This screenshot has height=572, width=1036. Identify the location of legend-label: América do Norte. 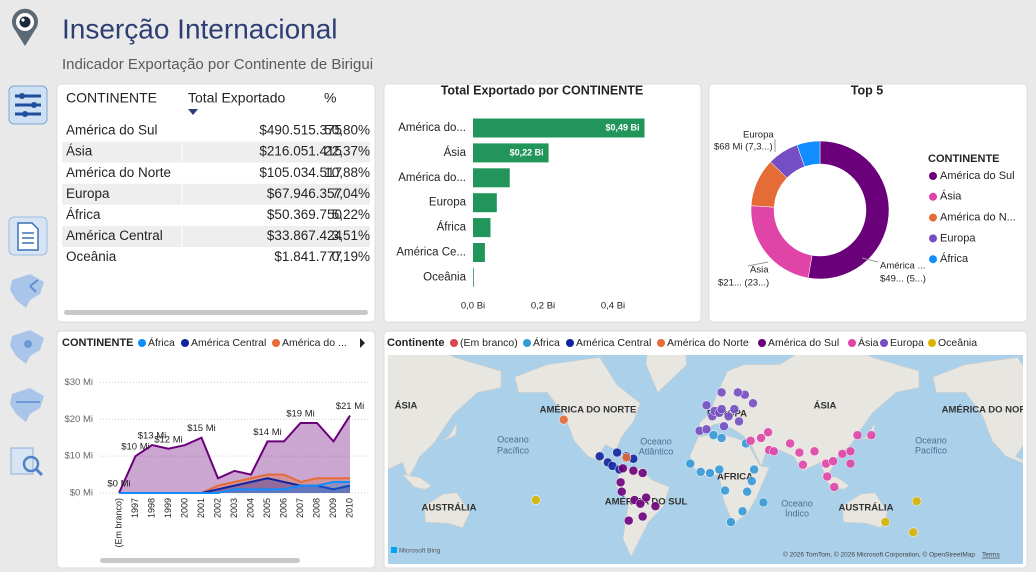
(708, 343).